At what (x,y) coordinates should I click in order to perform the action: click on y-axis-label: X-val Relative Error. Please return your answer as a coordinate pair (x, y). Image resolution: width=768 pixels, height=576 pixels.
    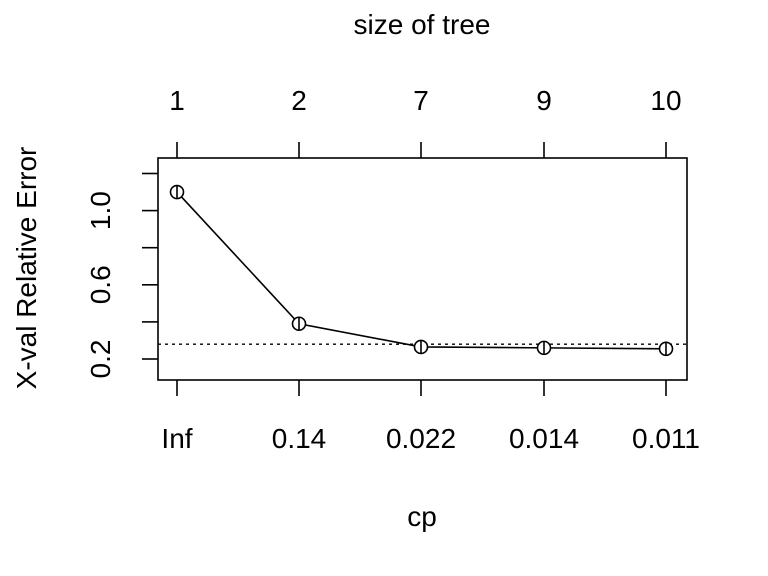
    Looking at the image, I should click on (26, 268).